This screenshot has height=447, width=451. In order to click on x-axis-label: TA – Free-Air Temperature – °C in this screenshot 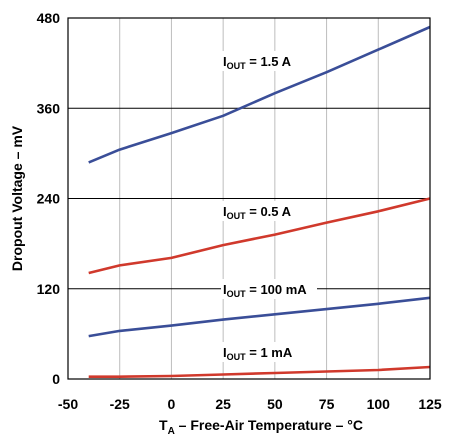, I will do `click(261, 427)`.